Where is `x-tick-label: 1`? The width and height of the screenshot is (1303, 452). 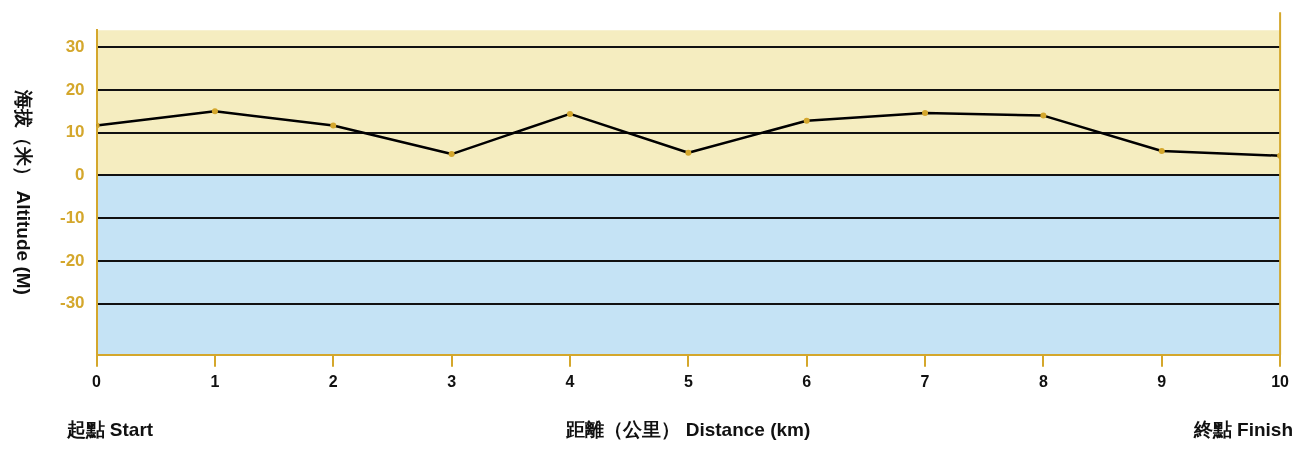
x-tick-label: 1 is located at coordinates (215, 381).